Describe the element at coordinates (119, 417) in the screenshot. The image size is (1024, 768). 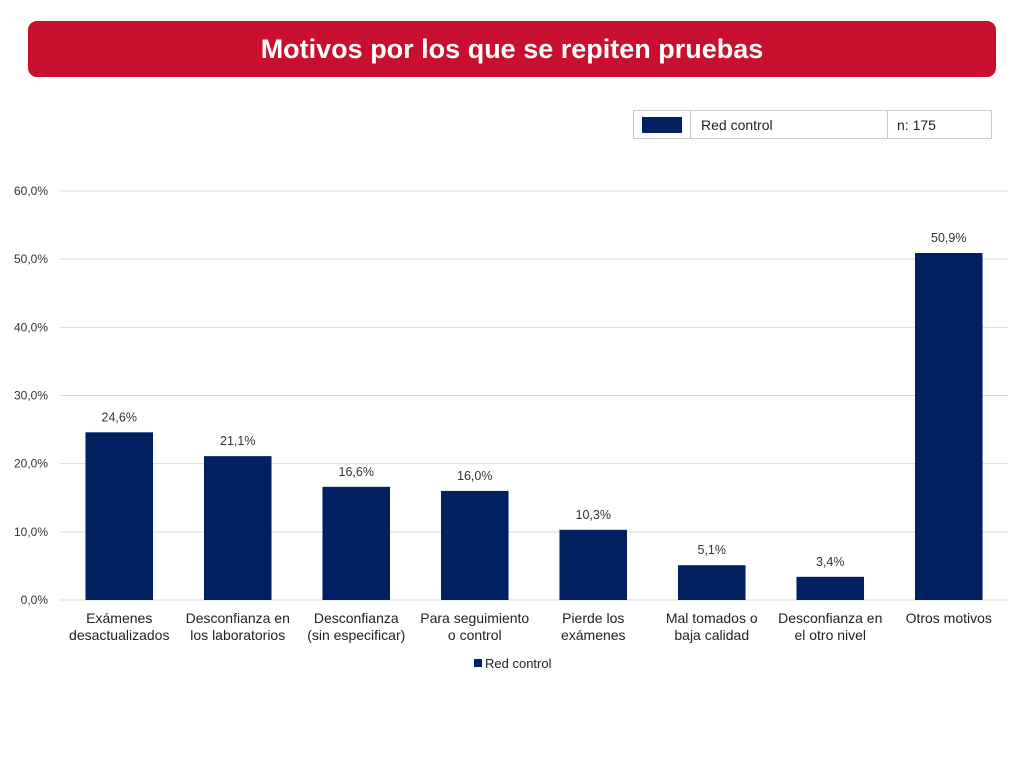
I see `data-label: 24,6%` at that location.